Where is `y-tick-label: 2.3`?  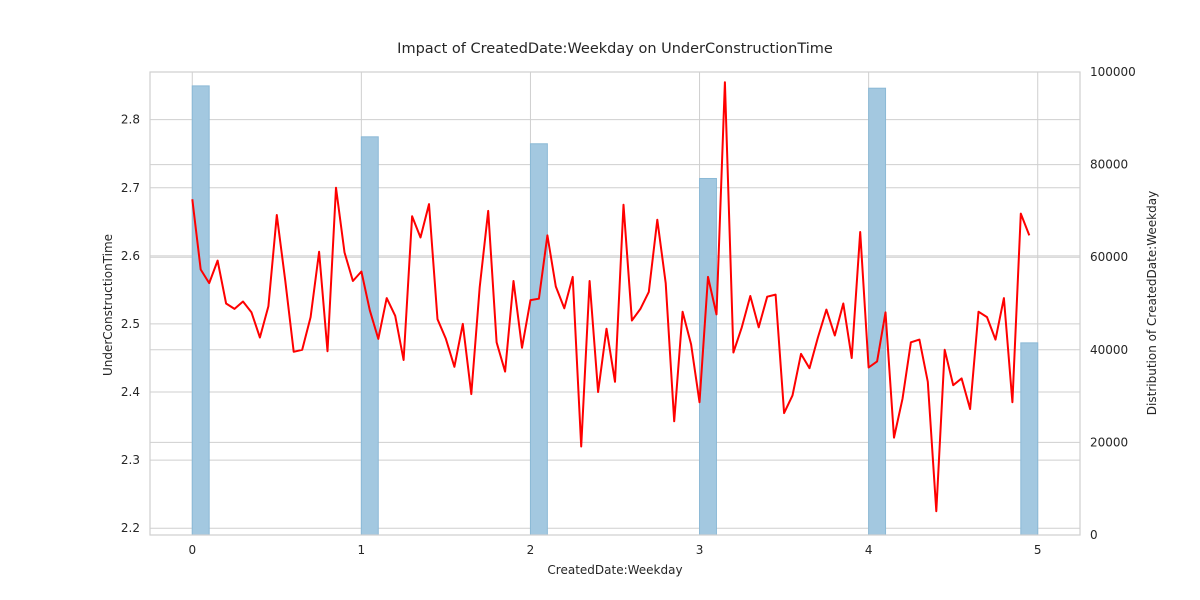 y-tick-label: 2.3 is located at coordinates (130, 460).